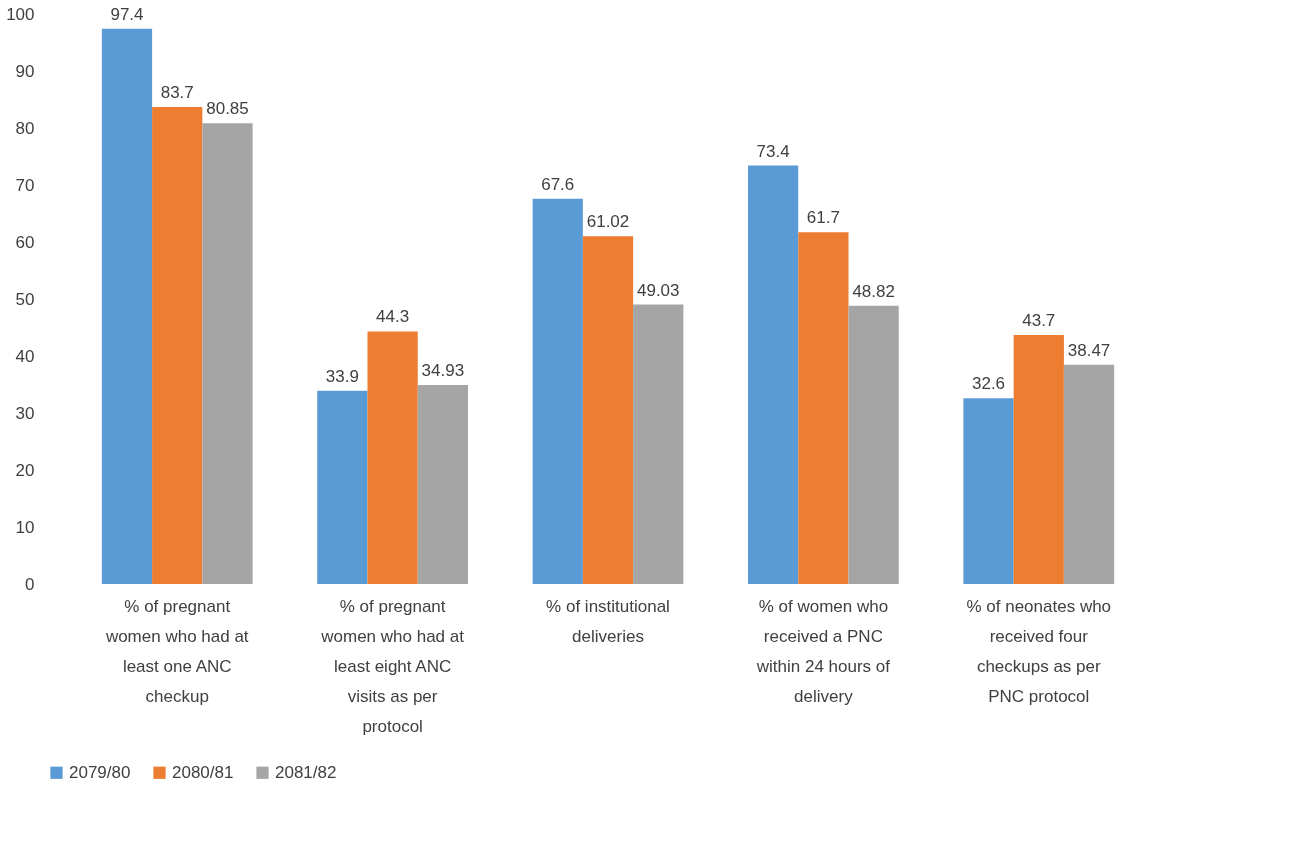 Image resolution: width=1304 pixels, height=844 pixels. What do you see at coordinates (823, 651) in the screenshot?
I see `x-tick-label: % of women who received a PNC within 24 hours of delivery` at bounding box center [823, 651].